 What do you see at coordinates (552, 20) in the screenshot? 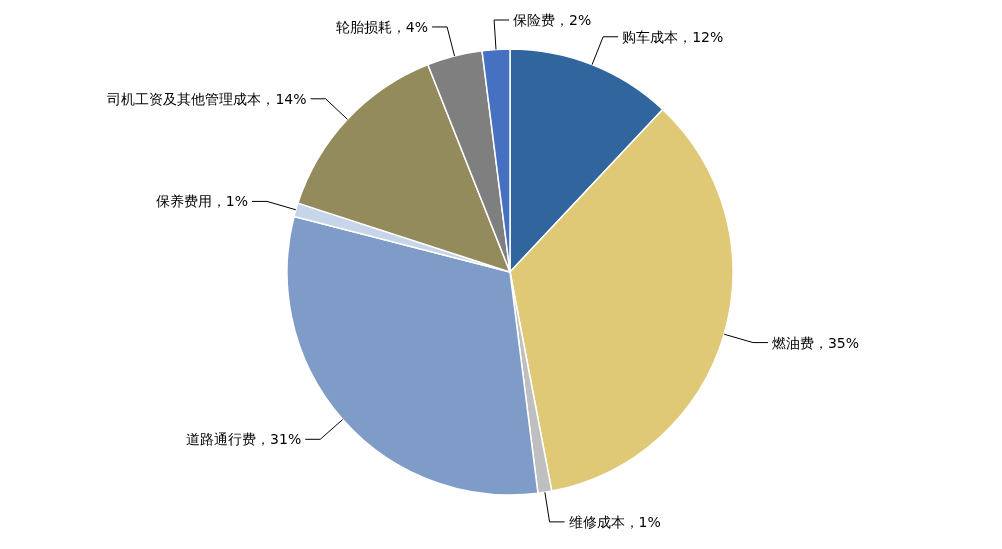
I see `slice-label: 保险费，2%` at bounding box center [552, 20].